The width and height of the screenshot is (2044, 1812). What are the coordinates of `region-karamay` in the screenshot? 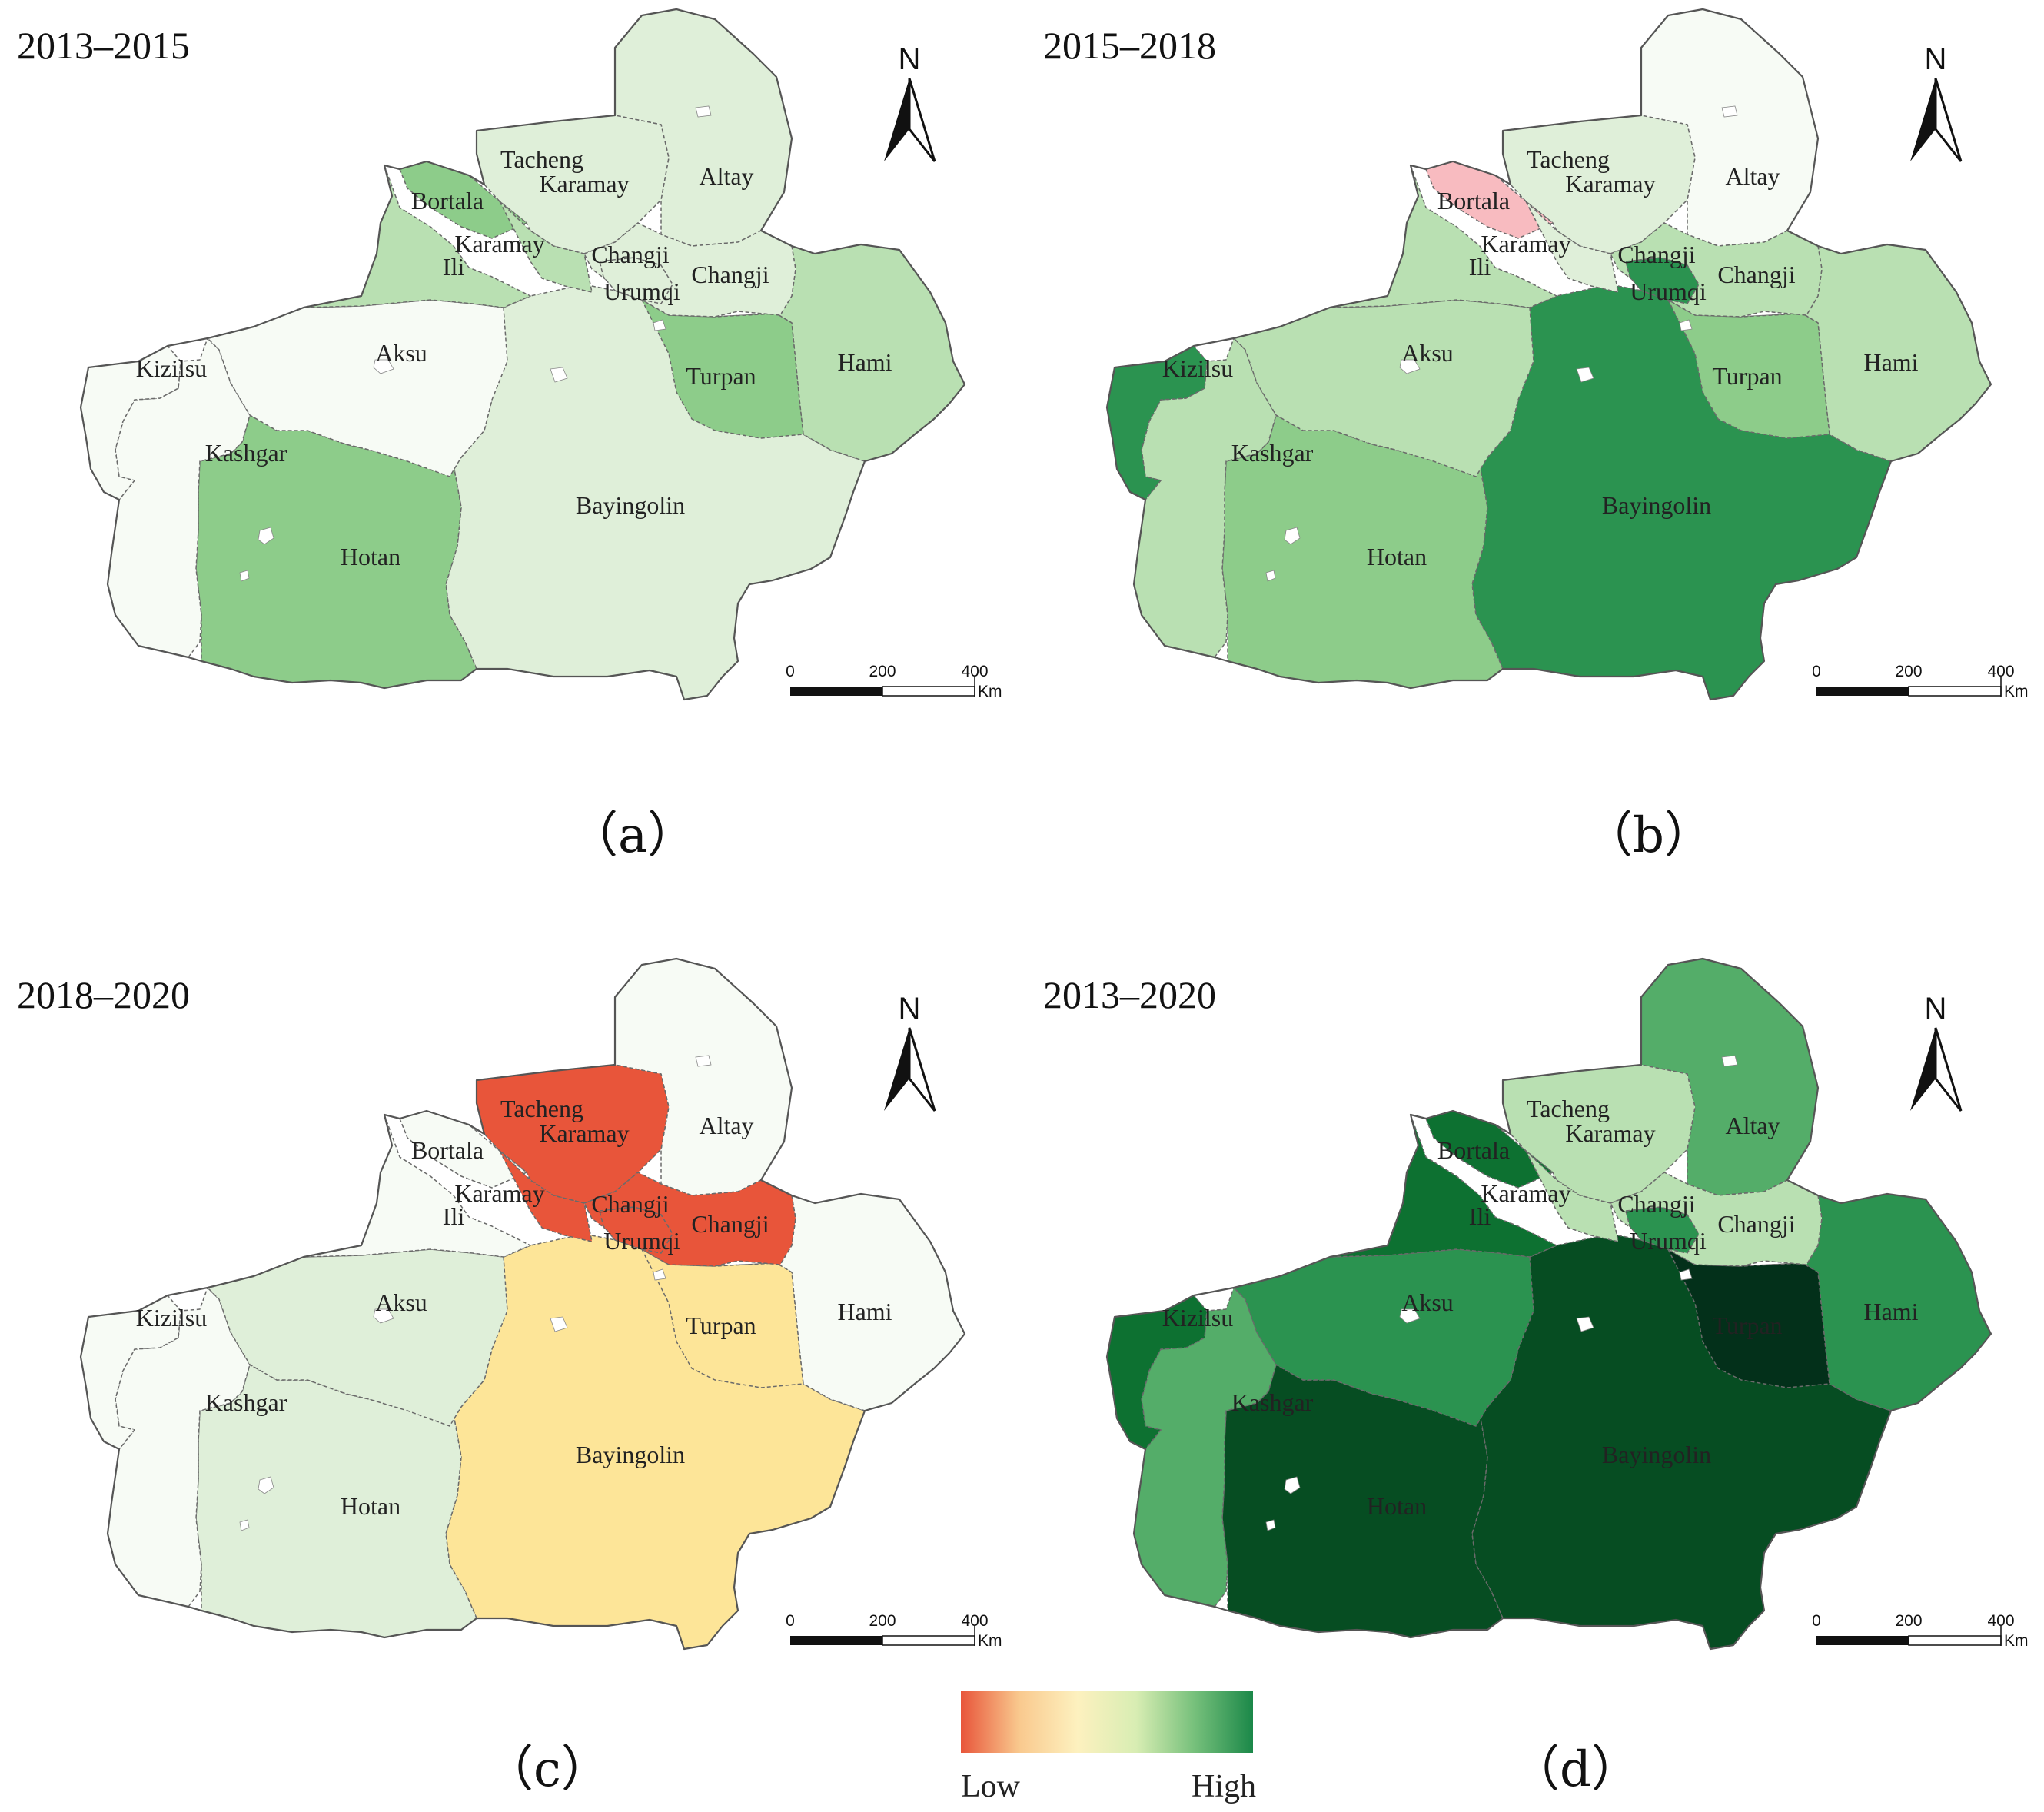 It's located at (546, 1196).